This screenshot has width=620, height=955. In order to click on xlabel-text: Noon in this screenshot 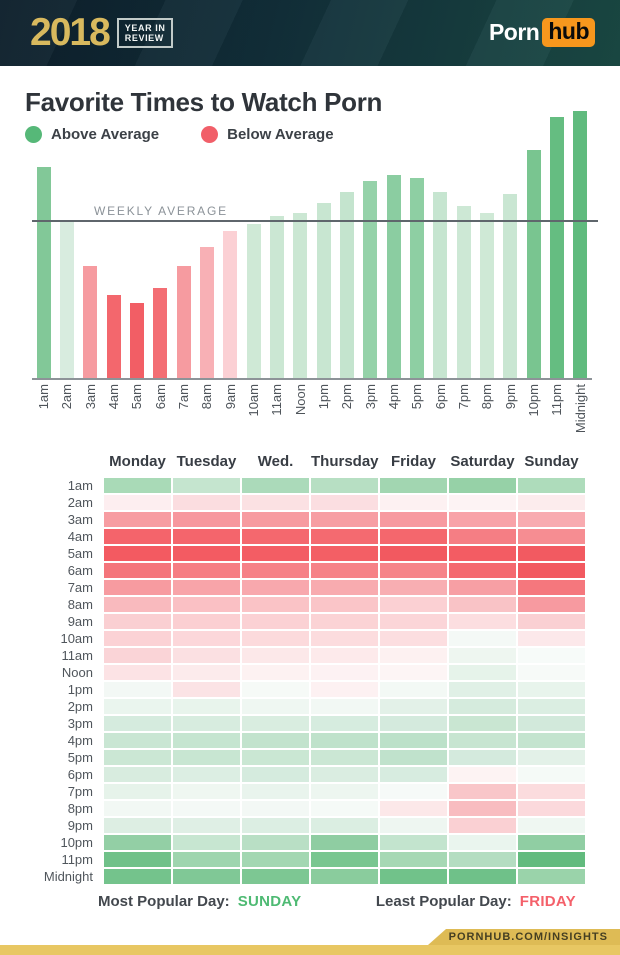, I will do `click(300, 400)`.